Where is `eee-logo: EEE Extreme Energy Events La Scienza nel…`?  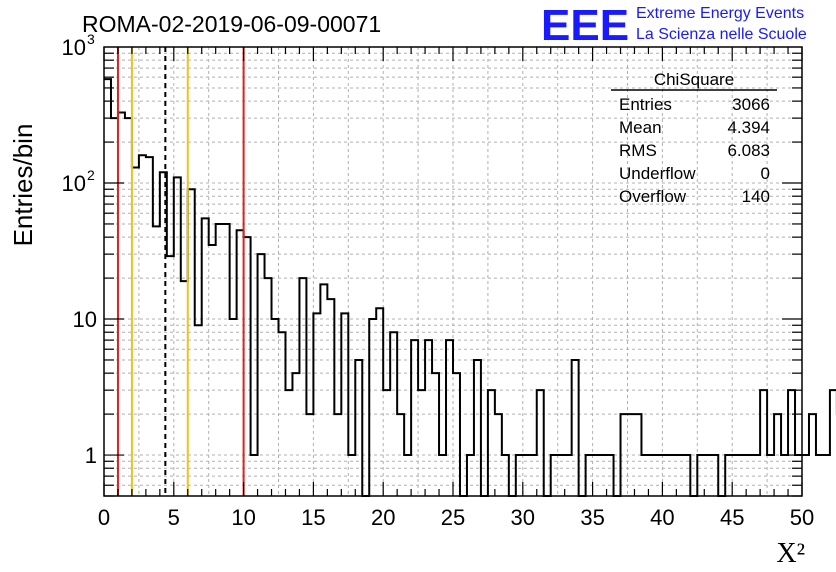 eee-logo: EEE Extreme Energy Events La Scienza nel… is located at coordinates (674, 25).